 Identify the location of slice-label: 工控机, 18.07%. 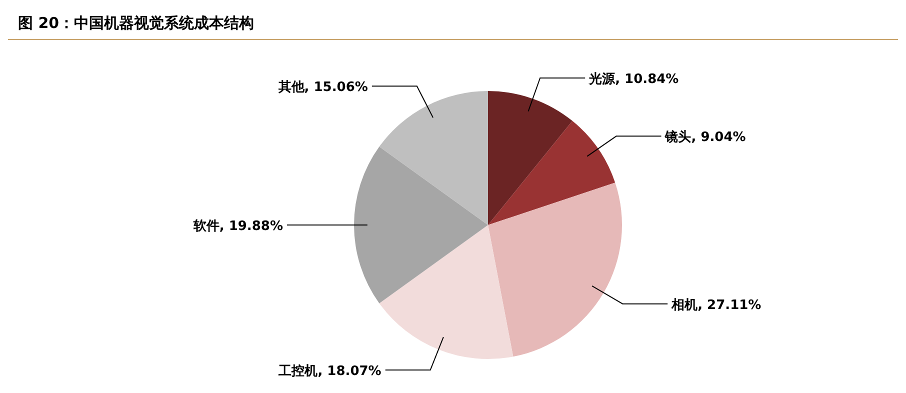
(330, 371).